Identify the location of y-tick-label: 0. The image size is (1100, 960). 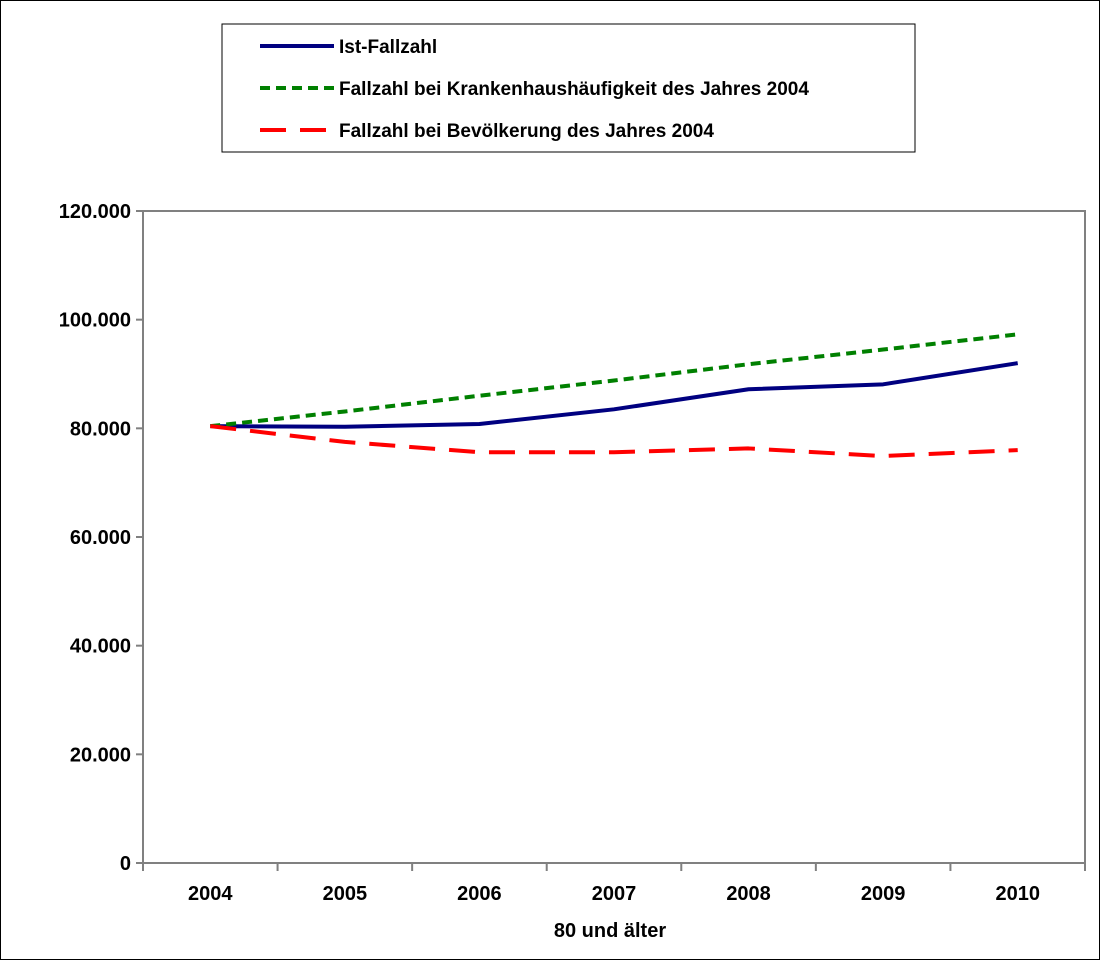
(125, 864).